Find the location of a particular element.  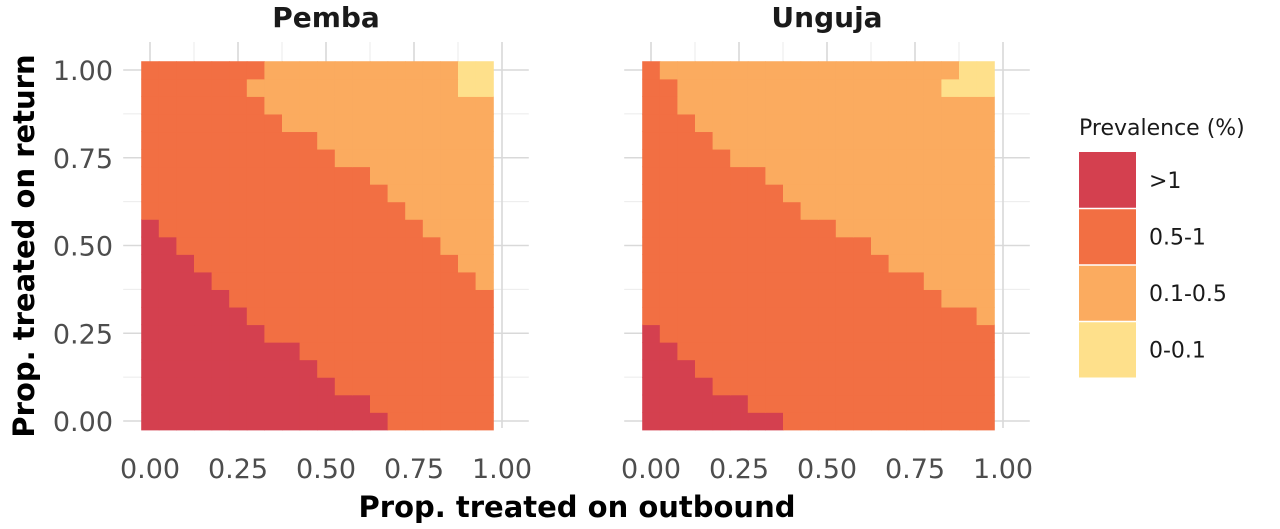

y-tick-label: 0.75 is located at coordinates (83, 159).